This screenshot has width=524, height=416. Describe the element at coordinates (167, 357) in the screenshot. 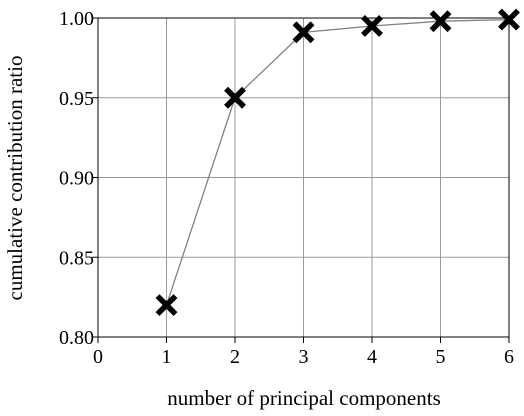

I see `x-tick-label: 1` at that location.